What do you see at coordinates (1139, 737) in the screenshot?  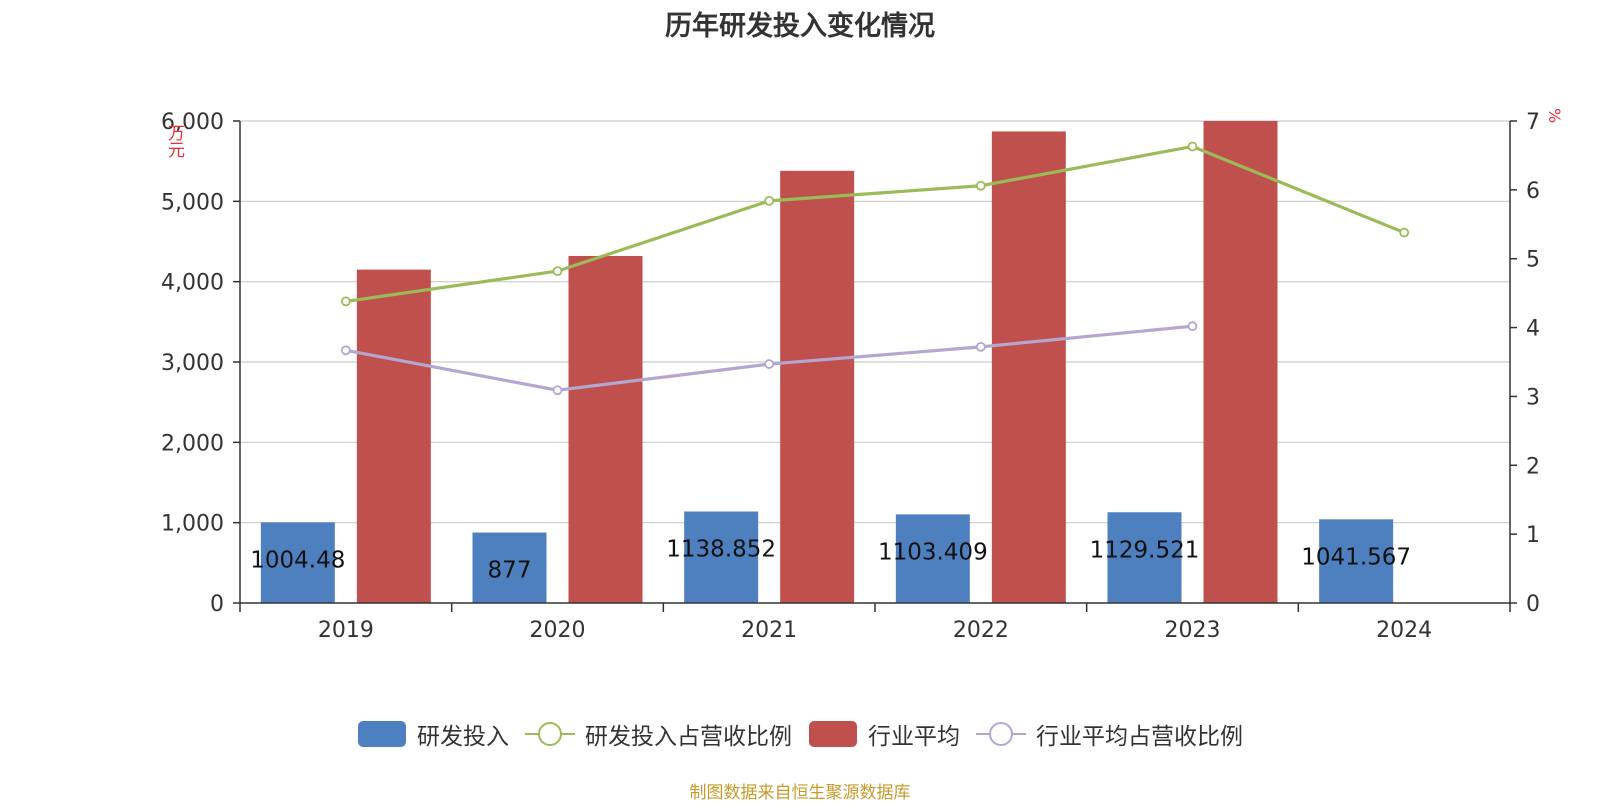 I see `legend-label: 行业平均占营收比例` at bounding box center [1139, 737].